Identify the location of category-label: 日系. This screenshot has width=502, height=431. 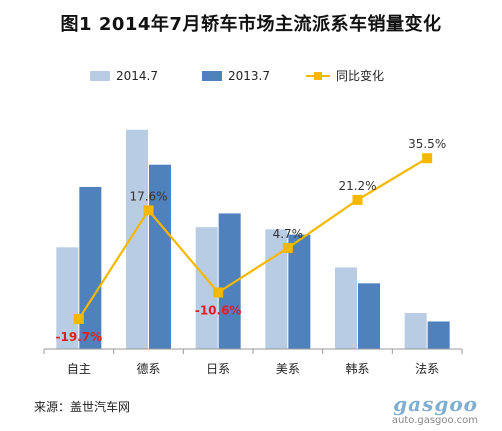
(218, 369).